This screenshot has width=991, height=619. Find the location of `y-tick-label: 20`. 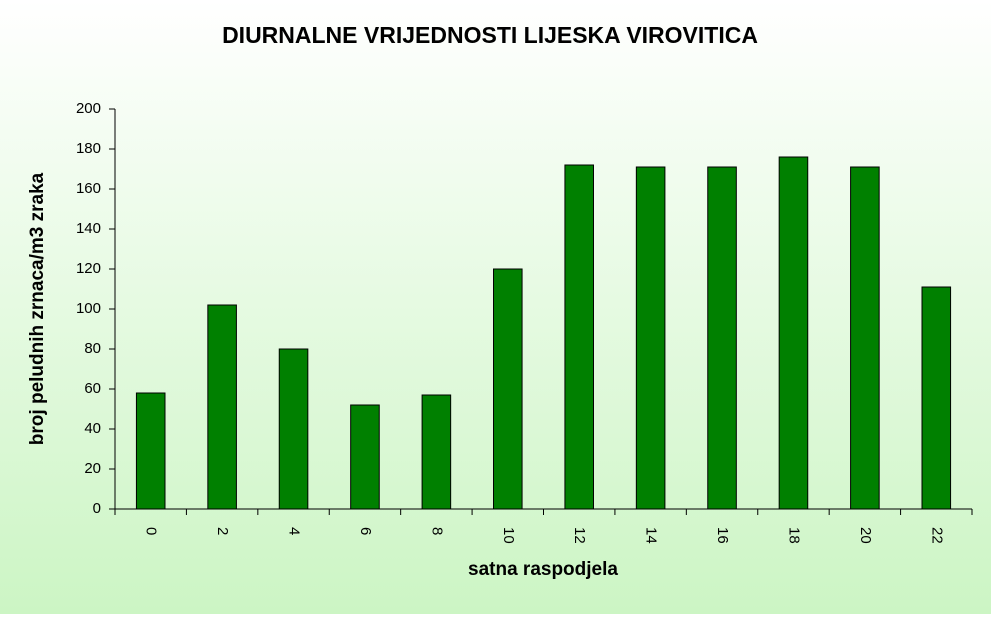

y-tick-label: 20 is located at coordinates (92, 468).